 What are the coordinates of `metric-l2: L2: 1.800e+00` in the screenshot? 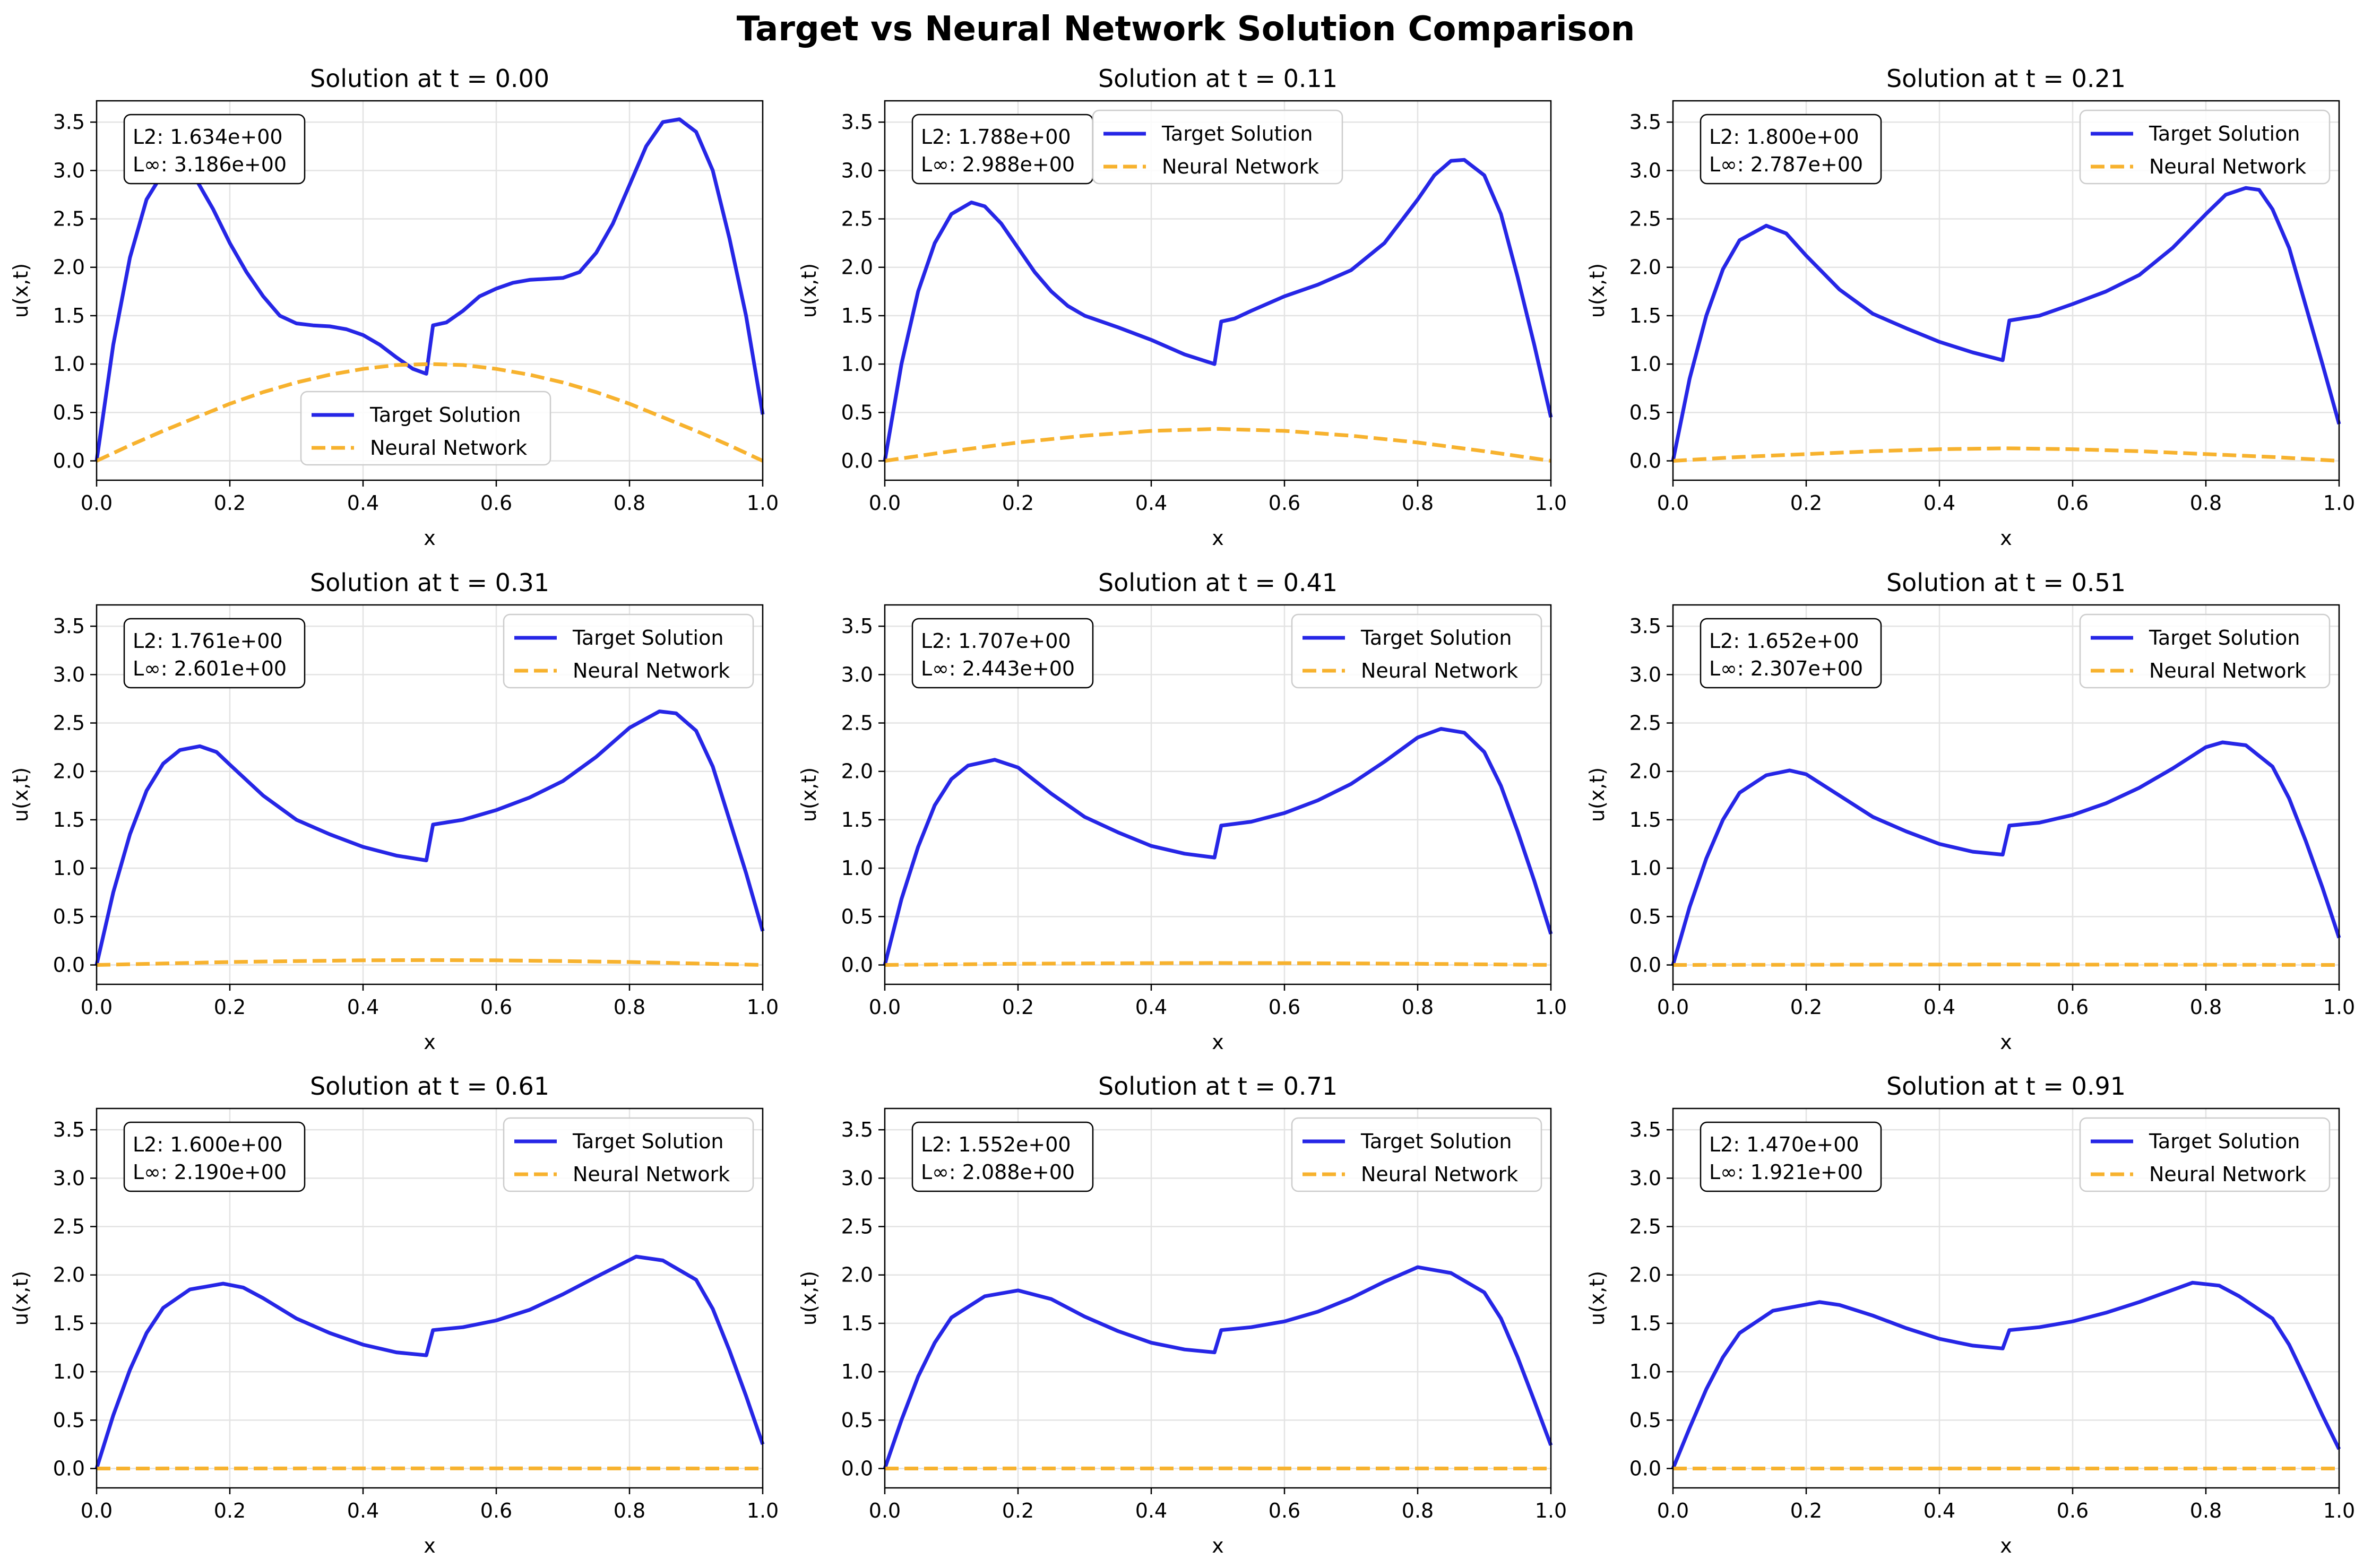 It's located at (1784, 137).